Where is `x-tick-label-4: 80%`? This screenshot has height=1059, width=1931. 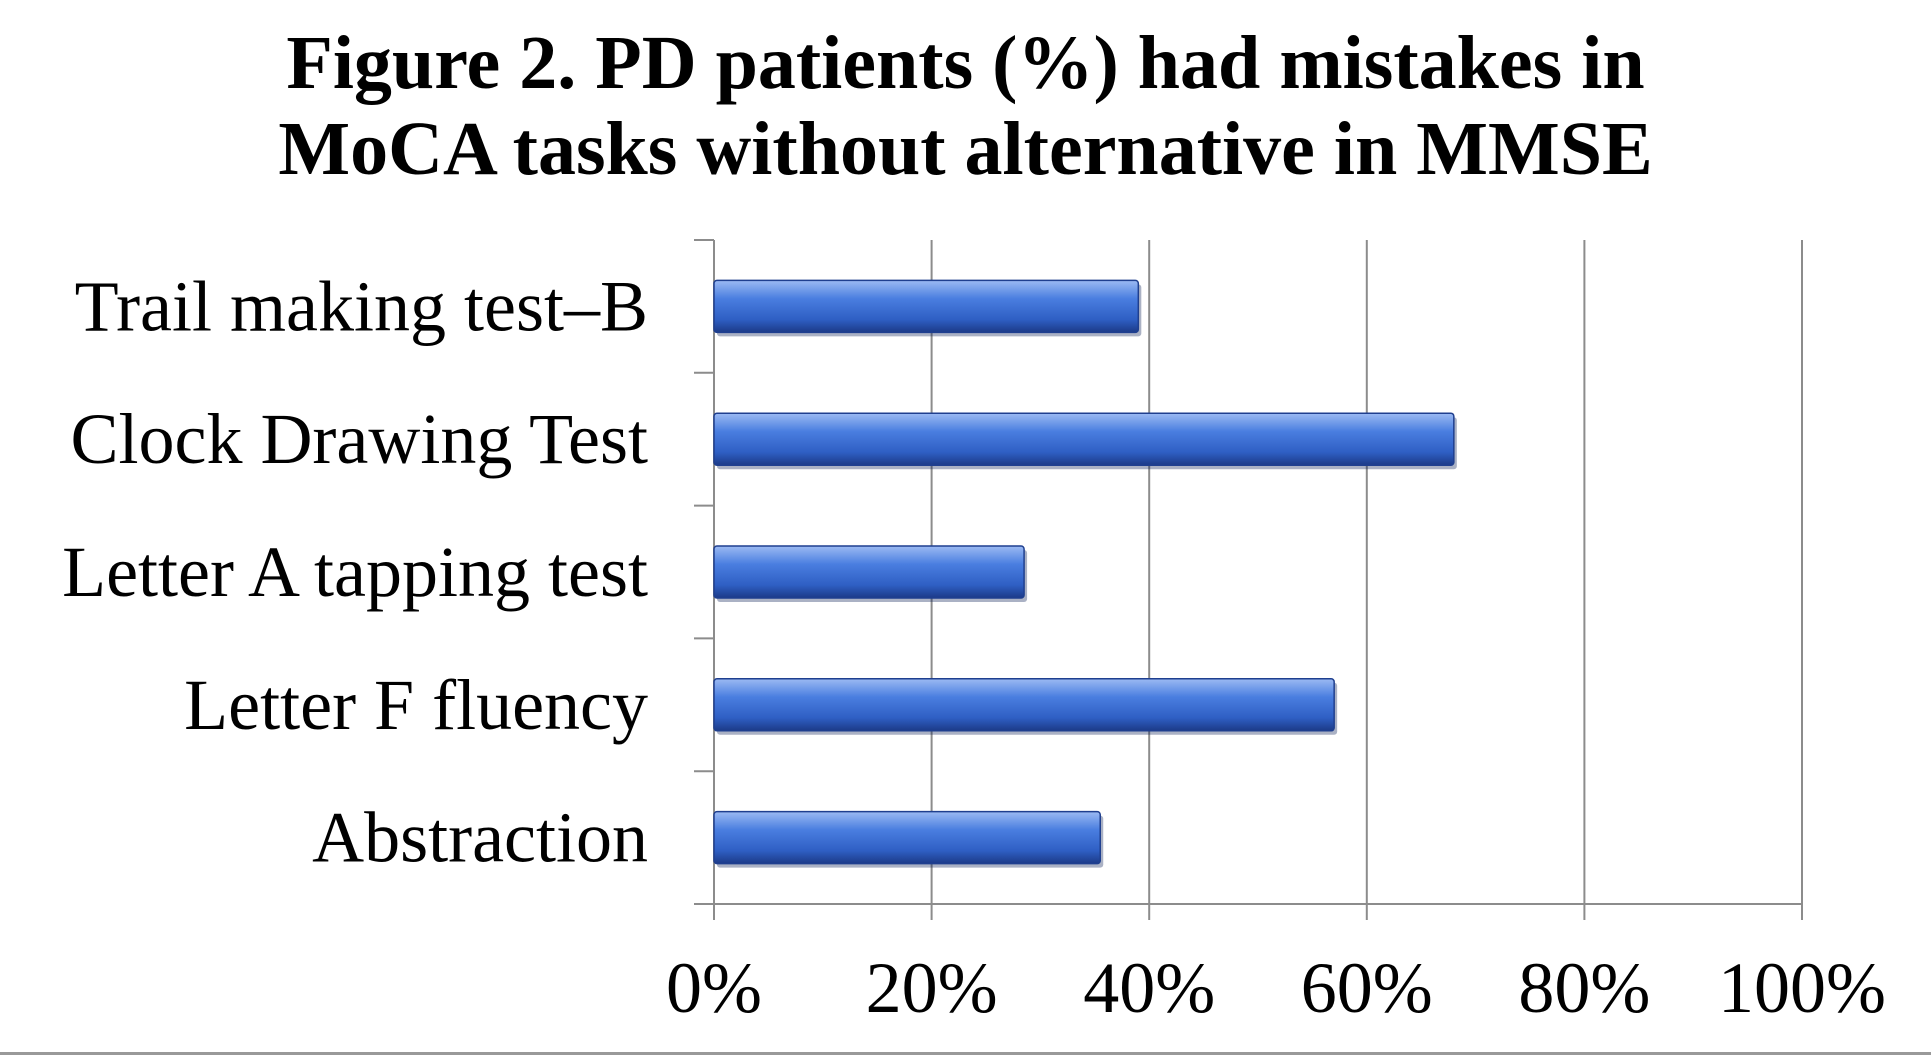 x-tick-label-4: 80% is located at coordinates (1584, 988).